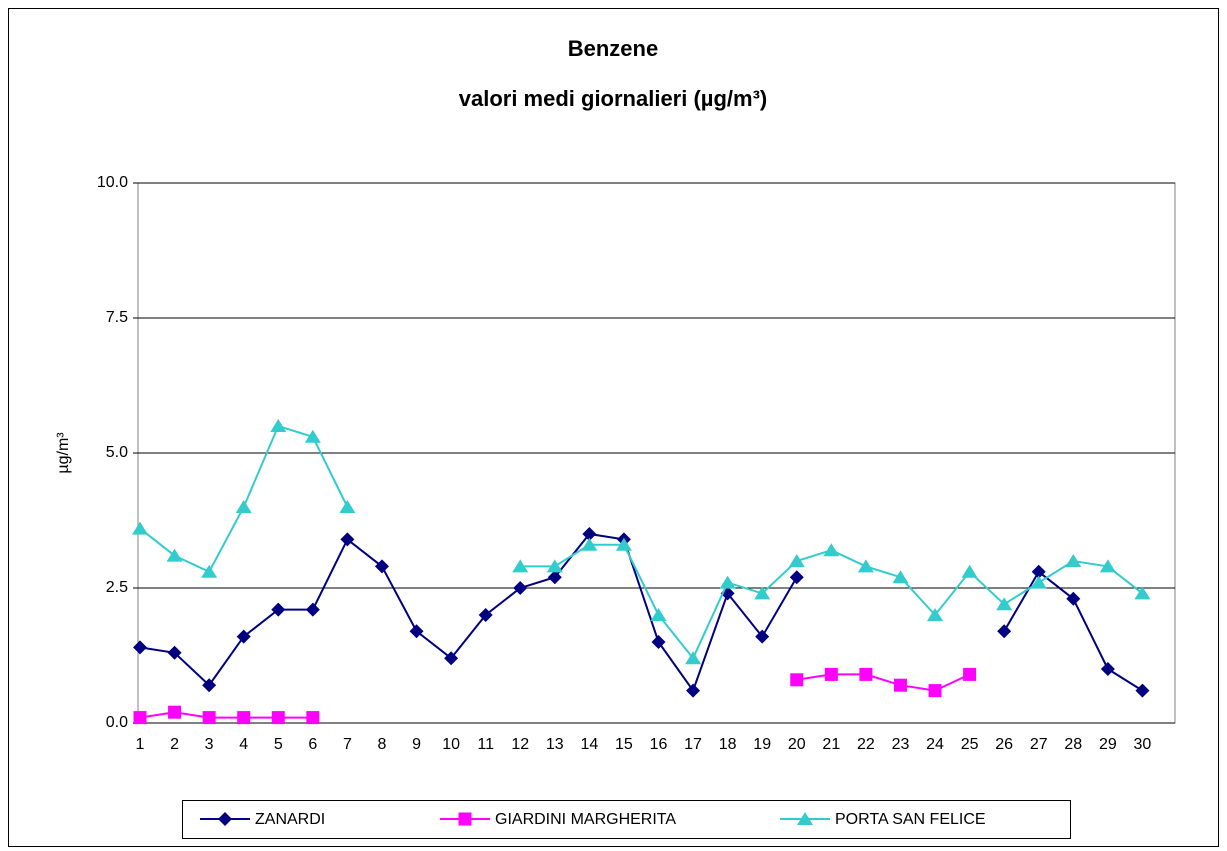 Image resolution: width=1227 pixels, height=851 pixels. What do you see at coordinates (290, 819) in the screenshot?
I see `legend-label: ZANARDI` at bounding box center [290, 819].